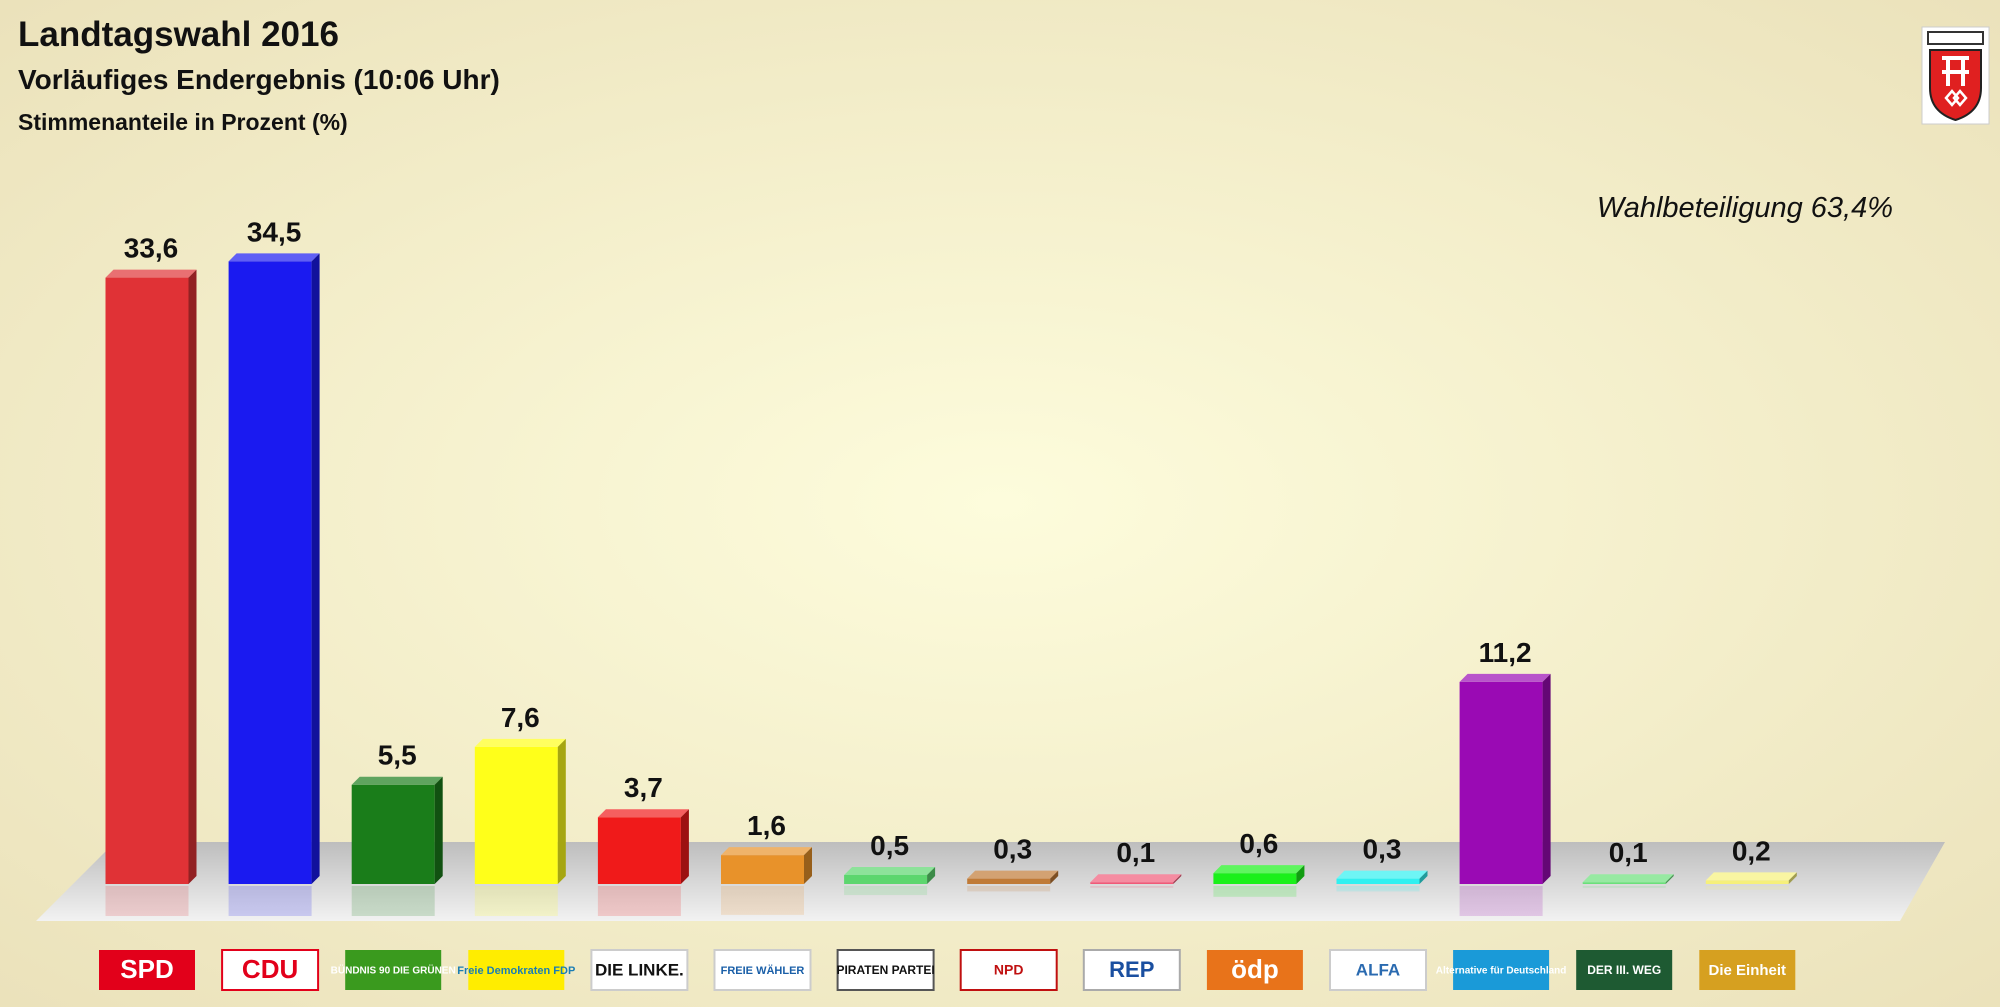 The image size is (2000, 1007). I want to click on x-tick-label: REP, so click(1131, 969).